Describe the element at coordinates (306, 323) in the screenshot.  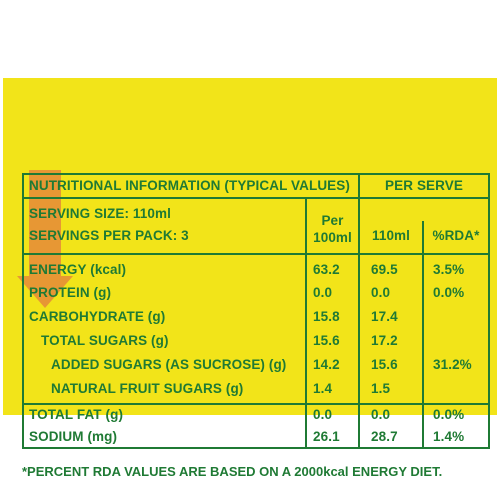
I see `column-divider-rda` at that location.